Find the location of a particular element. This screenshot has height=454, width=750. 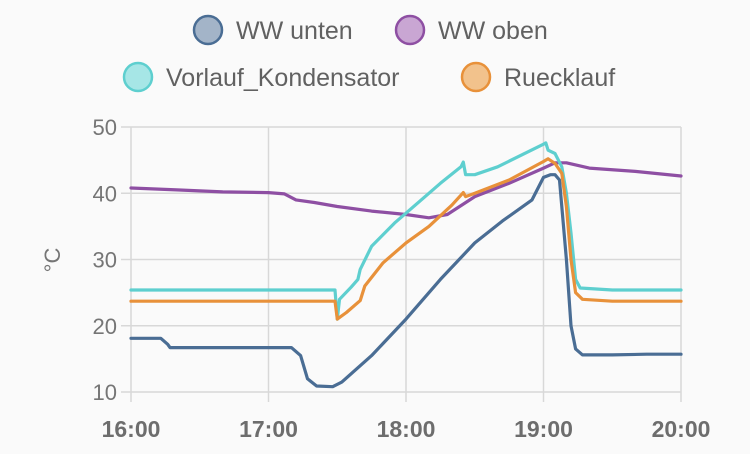

y-tick-label: 30 is located at coordinates (105, 260).